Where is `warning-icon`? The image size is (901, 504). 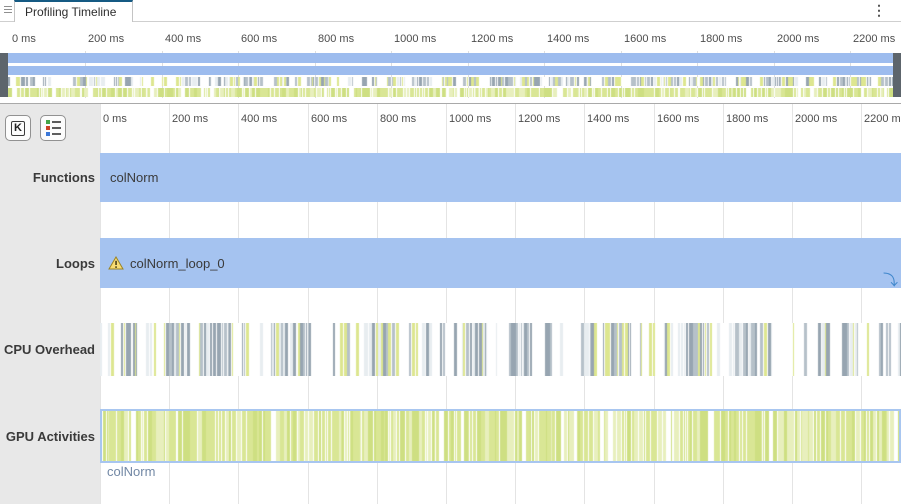
warning-icon is located at coordinates (116, 263).